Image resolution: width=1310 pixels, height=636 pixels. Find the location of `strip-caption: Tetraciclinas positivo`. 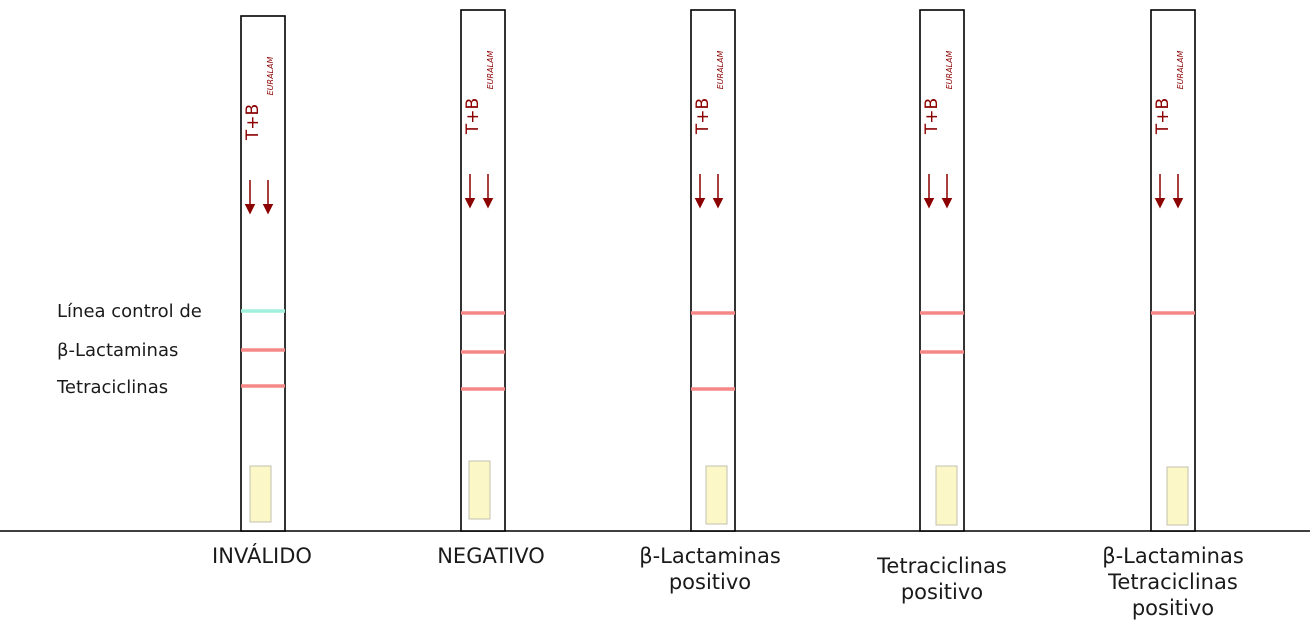

strip-caption: Tetraciclinas positivo is located at coordinates (941, 579).